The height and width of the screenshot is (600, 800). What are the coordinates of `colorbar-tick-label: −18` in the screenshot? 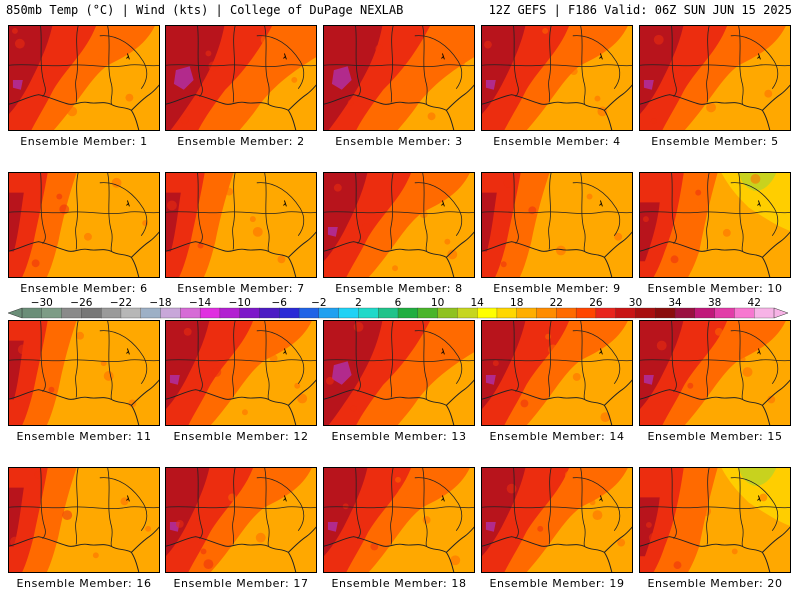 It's located at (160, 303).